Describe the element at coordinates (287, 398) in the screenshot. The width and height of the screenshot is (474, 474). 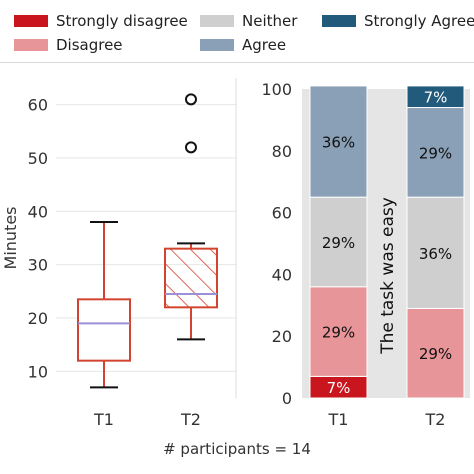
I see `y-tick-label: 0` at that location.